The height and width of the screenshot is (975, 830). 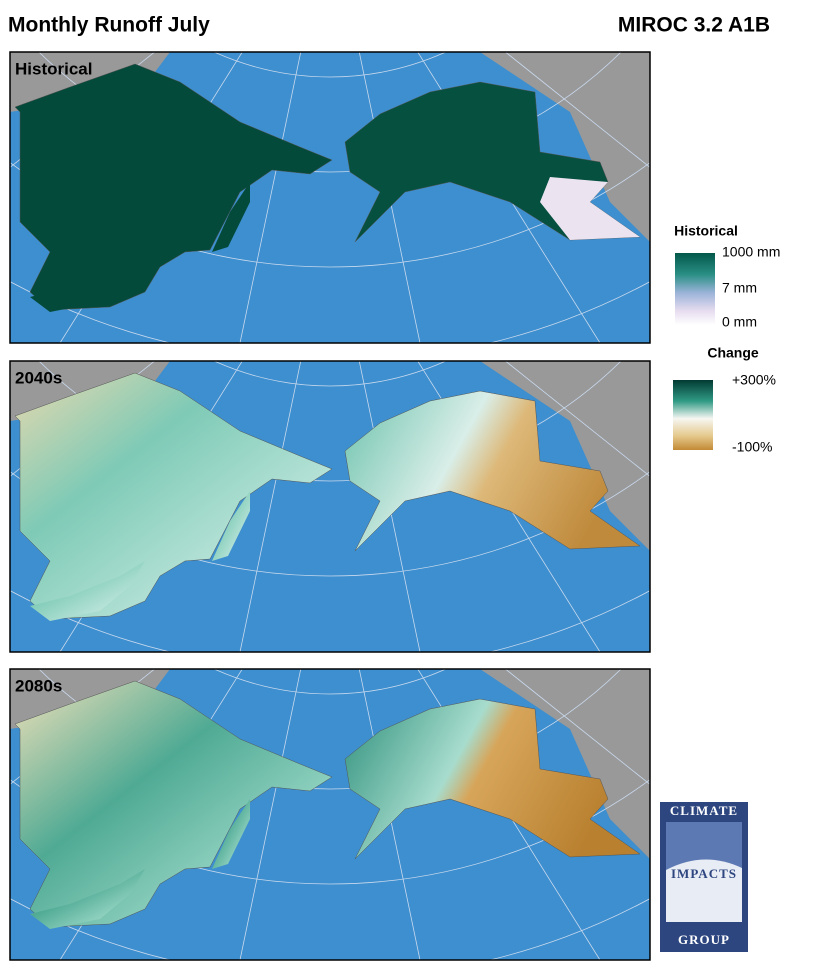 I want to click on legend-label: 7 mm, so click(x=739, y=288).